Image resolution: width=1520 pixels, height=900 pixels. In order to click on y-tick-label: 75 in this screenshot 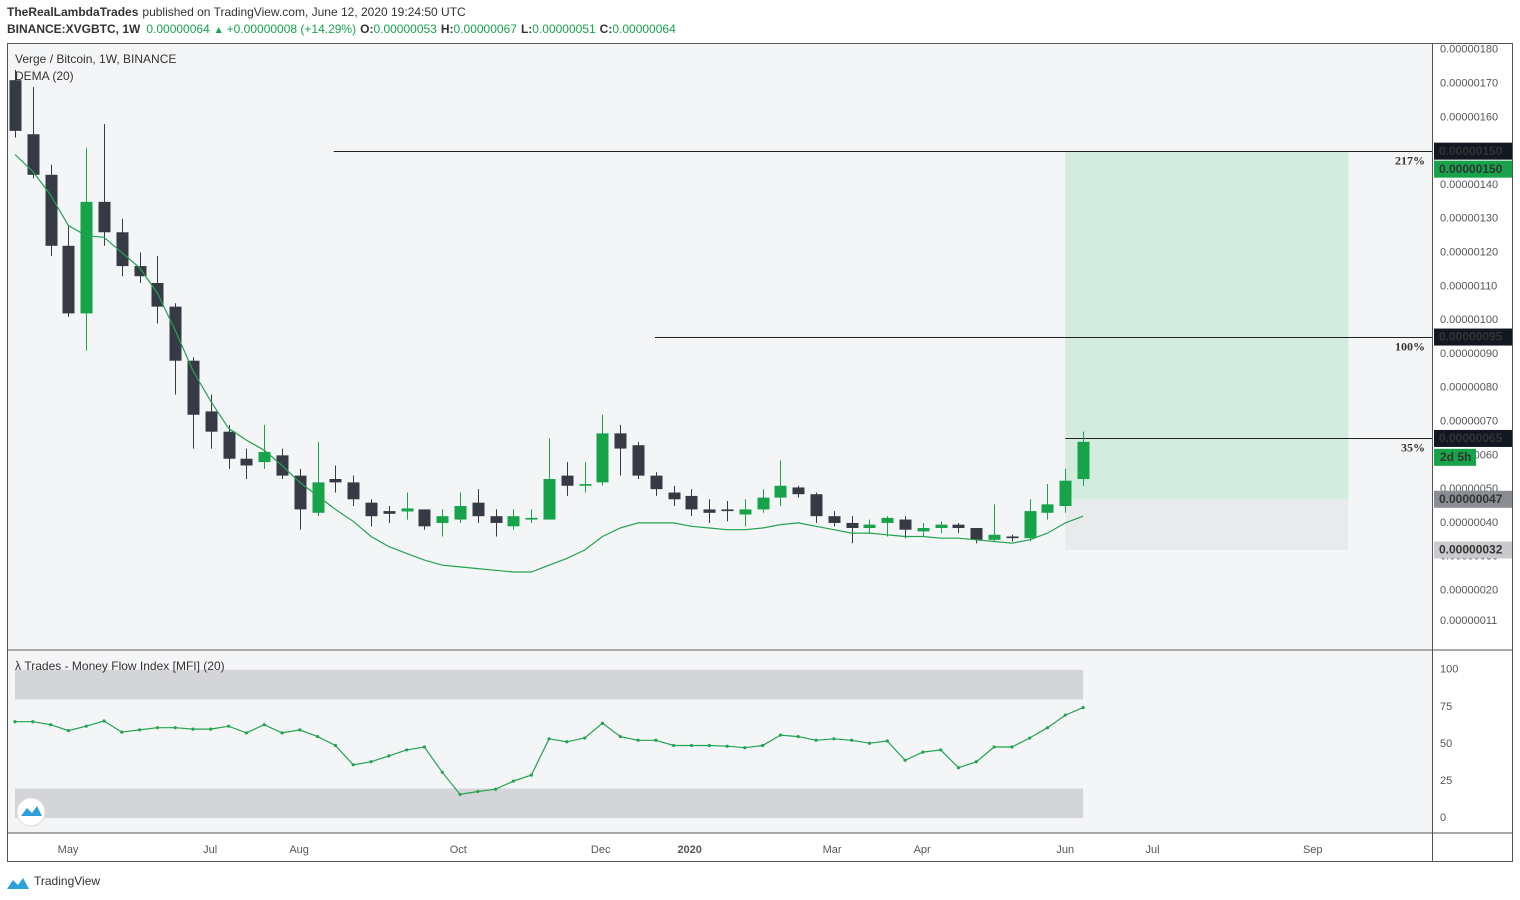, I will do `click(1446, 707)`.